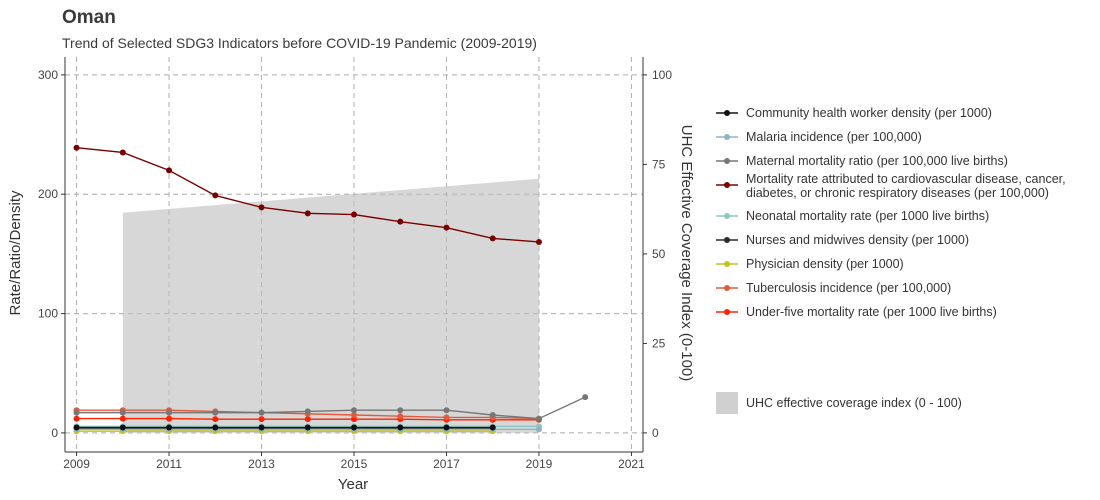 The image size is (1100, 500). I want to click on x-tick-label: 2021, so click(631, 464).